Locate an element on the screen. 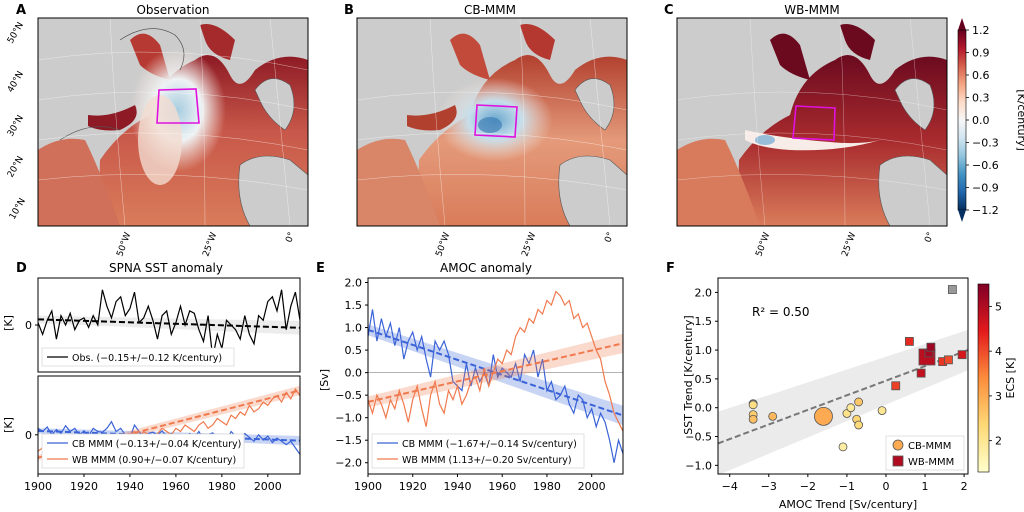 The width and height of the screenshot is (1024, 512). map-field-c is located at coordinates (812, 122).